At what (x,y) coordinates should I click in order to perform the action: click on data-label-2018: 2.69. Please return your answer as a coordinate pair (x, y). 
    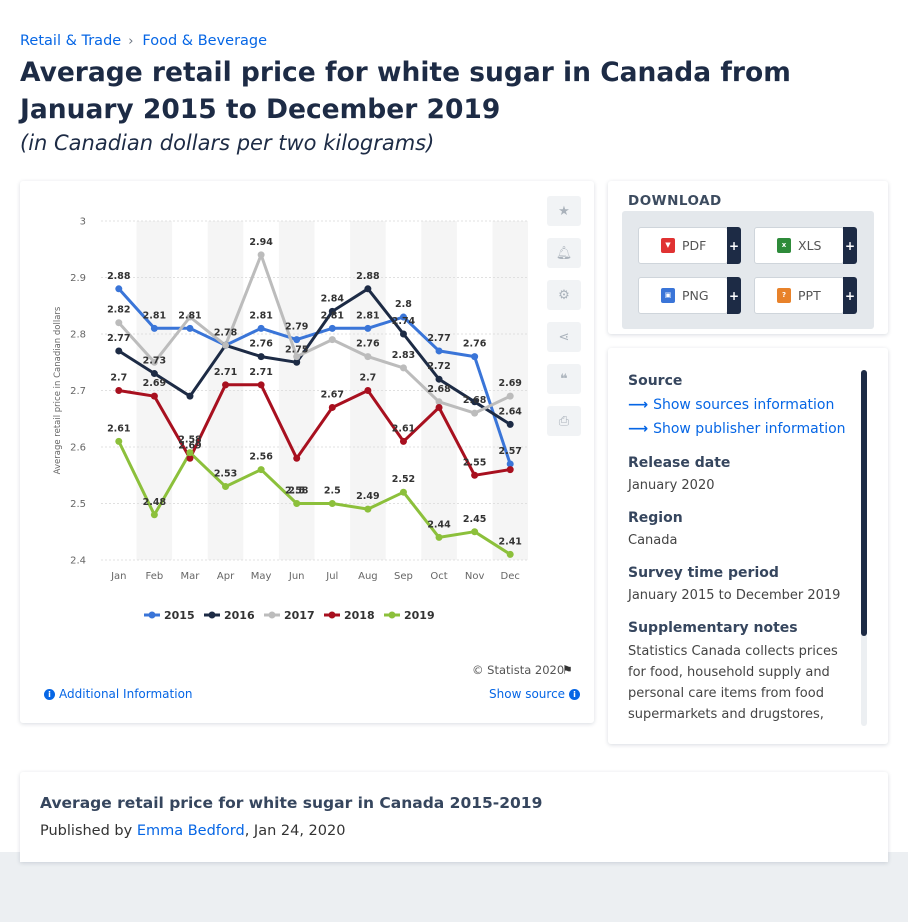
    Looking at the image, I should click on (154, 383).